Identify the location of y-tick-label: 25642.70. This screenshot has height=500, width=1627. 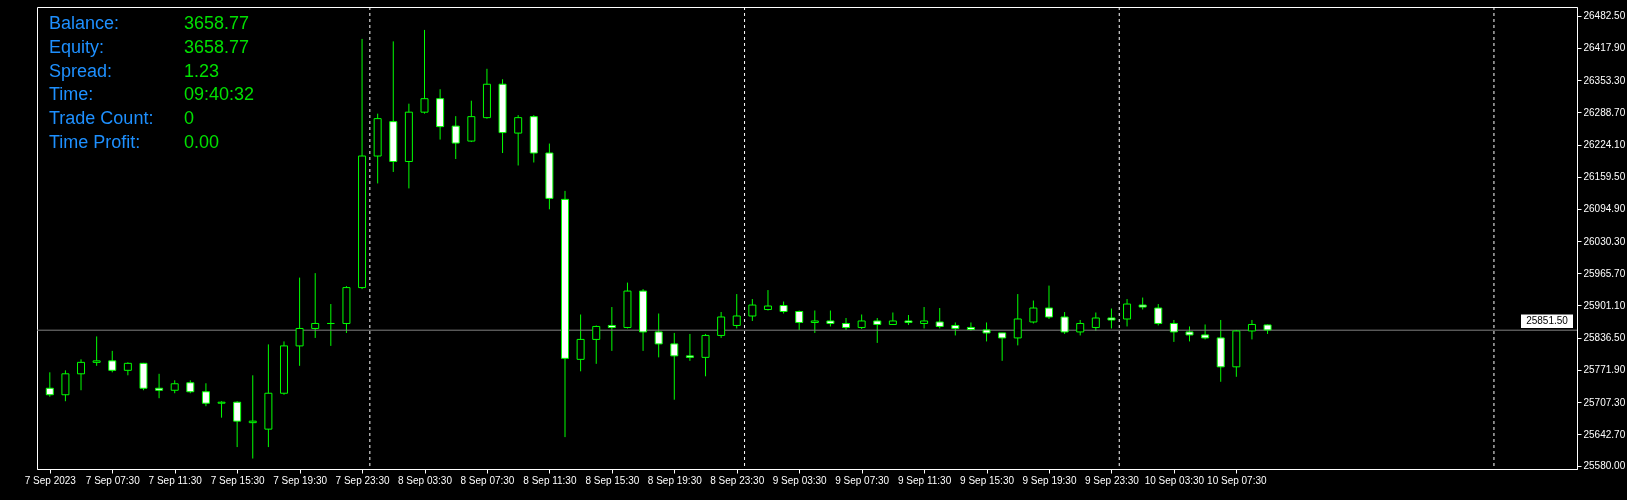
(1604, 434).